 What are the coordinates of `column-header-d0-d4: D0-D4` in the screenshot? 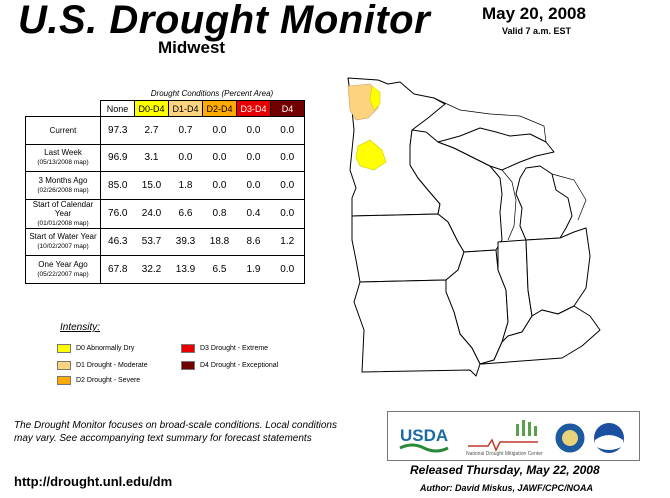 It's located at (151, 108).